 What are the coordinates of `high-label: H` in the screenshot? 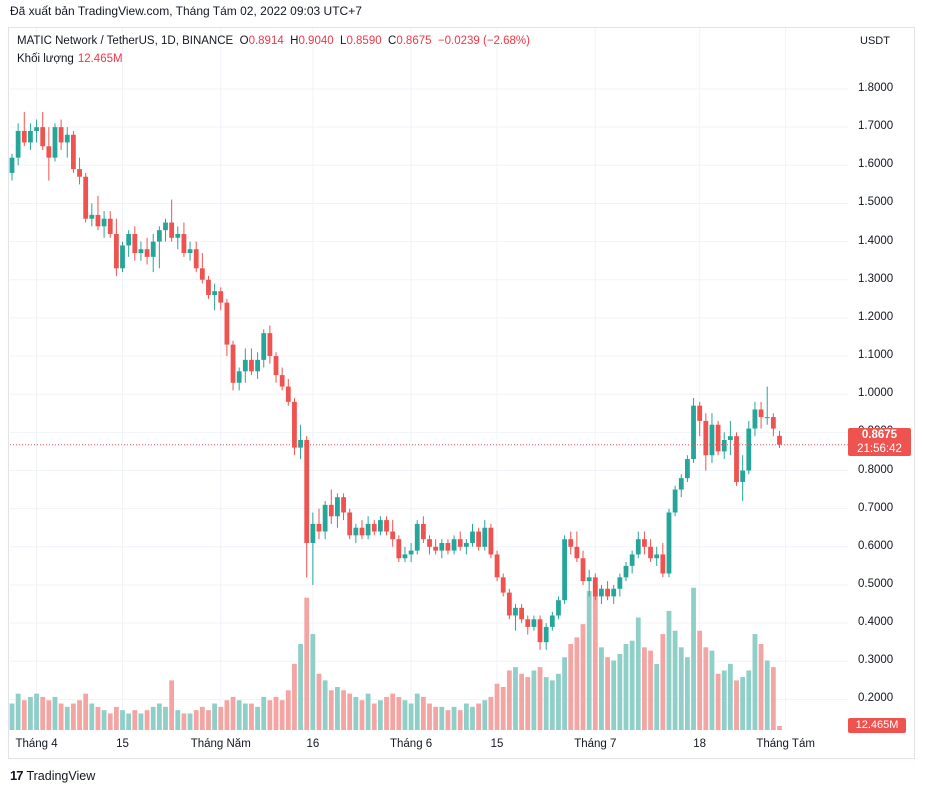 It's located at (294, 41).